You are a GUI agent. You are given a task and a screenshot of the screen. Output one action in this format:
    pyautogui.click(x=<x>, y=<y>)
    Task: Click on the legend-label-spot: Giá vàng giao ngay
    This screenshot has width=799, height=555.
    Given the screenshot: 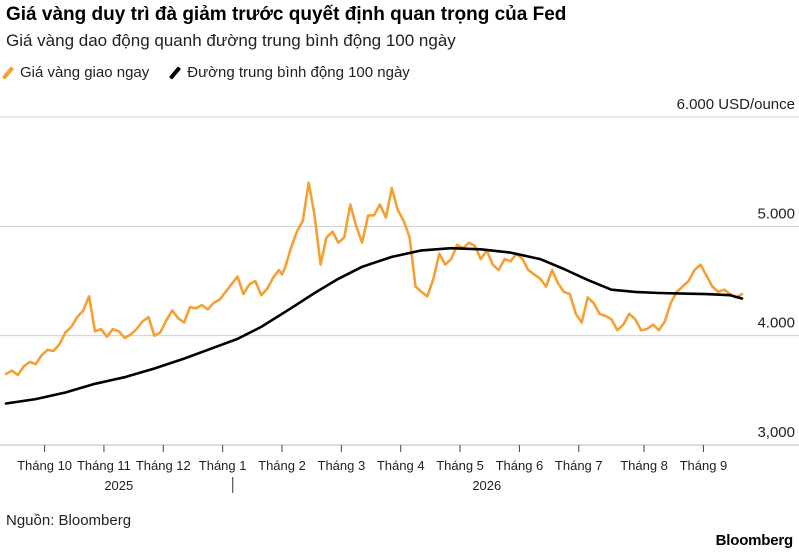 What is the action you would take?
    pyautogui.click(x=85, y=72)
    